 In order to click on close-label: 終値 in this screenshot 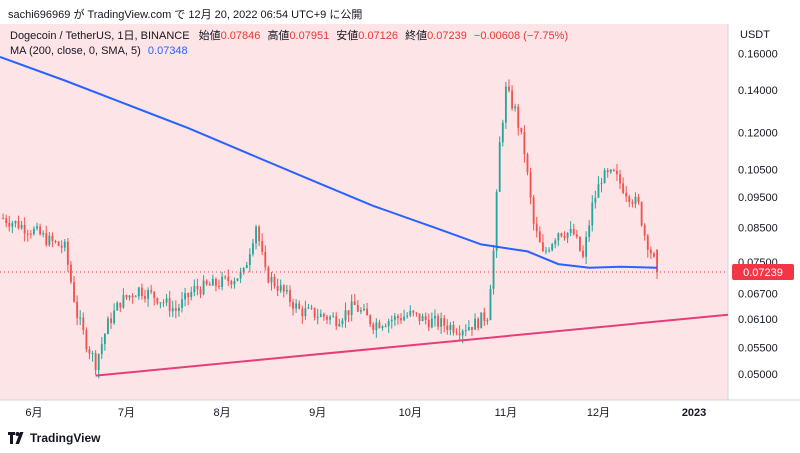, I will do `click(416, 36)`.